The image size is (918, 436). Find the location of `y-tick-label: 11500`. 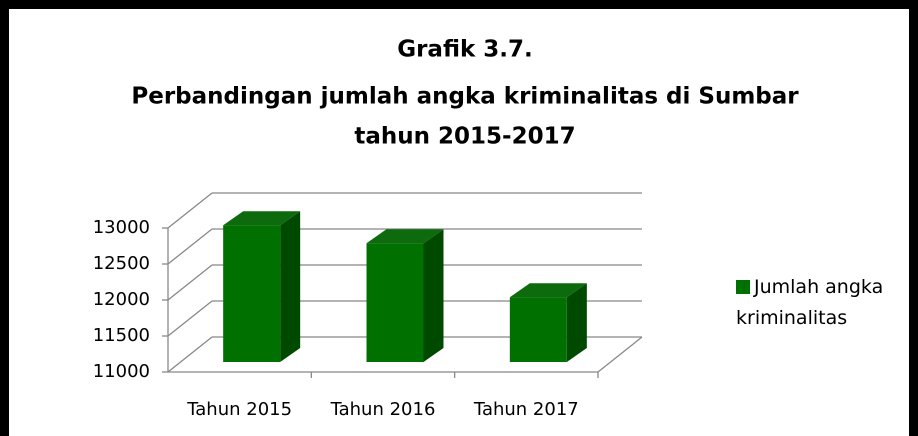

y-tick-label: 11500 is located at coordinates (121, 335).